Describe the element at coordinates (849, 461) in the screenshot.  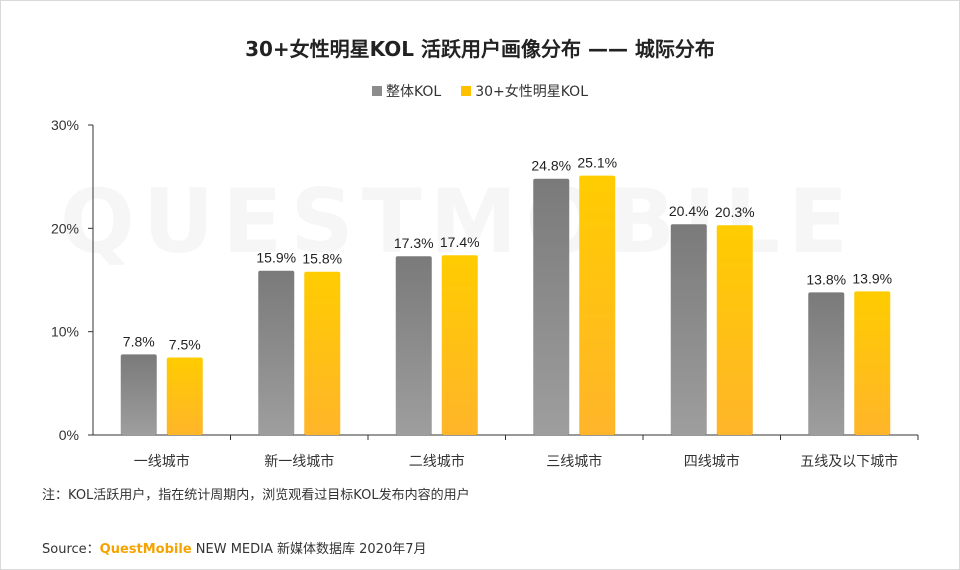
I see `x-tick-label: 五线及以下城市` at that location.